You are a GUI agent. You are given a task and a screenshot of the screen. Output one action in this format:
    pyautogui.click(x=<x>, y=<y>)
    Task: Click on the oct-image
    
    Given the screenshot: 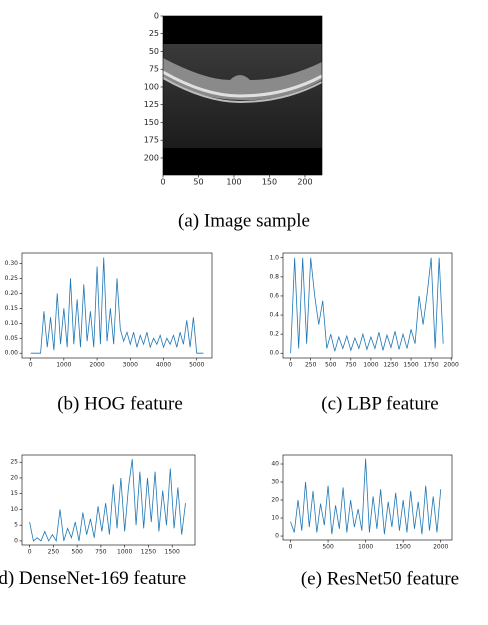 What is the action you would take?
    pyautogui.click(x=242, y=95)
    